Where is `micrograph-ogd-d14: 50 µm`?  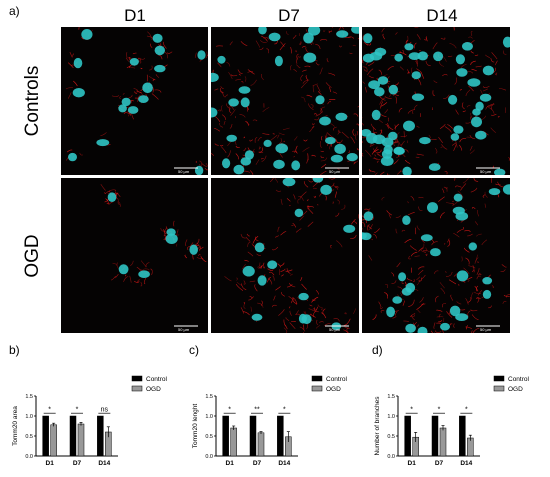
micrograph-ogd-d14: 50 µm is located at coordinates (436, 255).